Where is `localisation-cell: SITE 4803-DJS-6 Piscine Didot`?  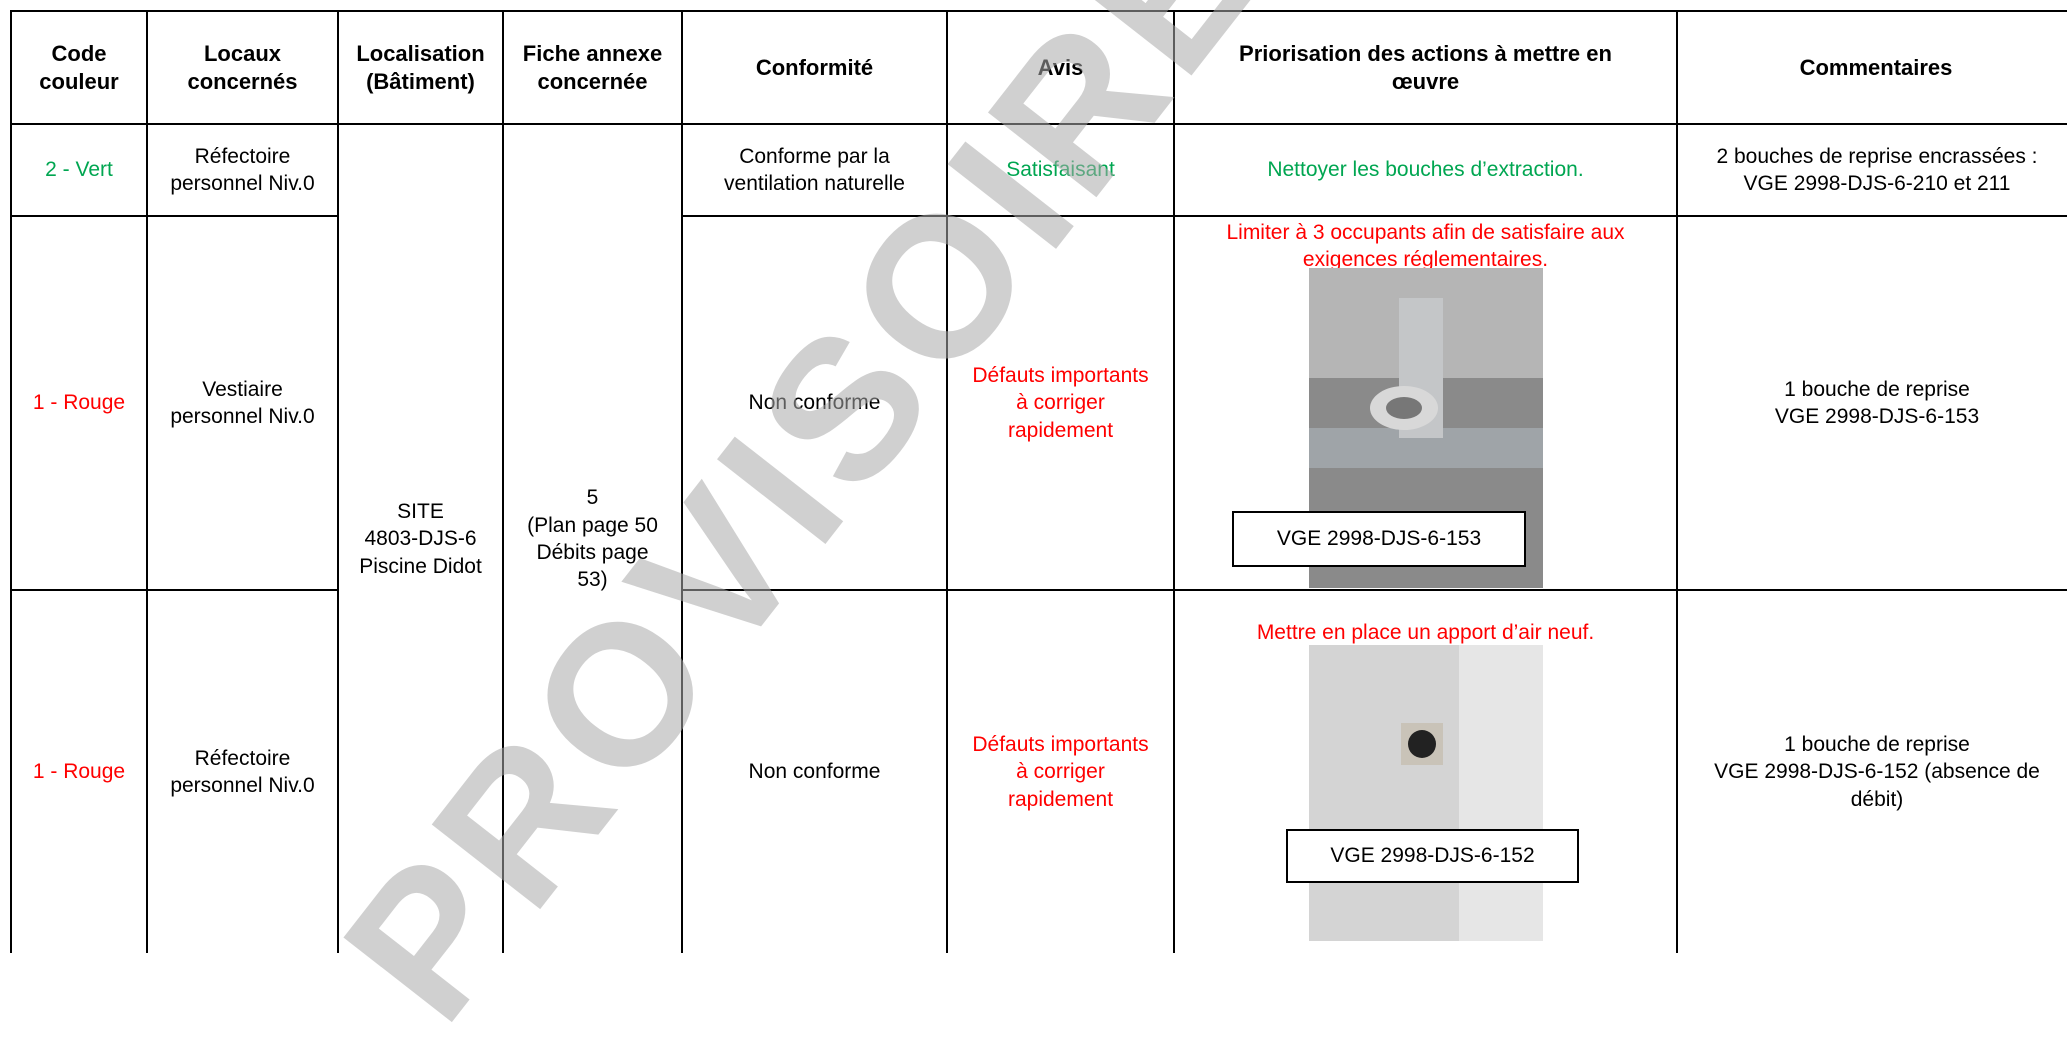
localisation-cell: SITE 4803-DJS-6 Piscine Didot is located at coordinates (419, 538).